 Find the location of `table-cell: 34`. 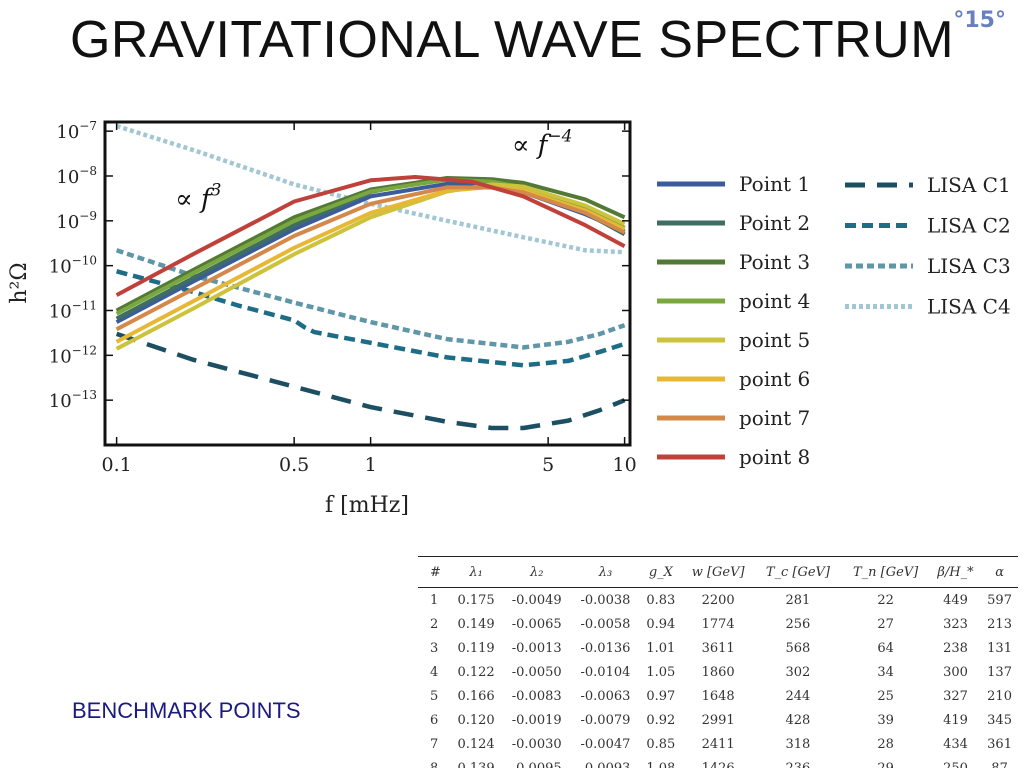

table-cell: 34 is located at coordinates (885, 672).